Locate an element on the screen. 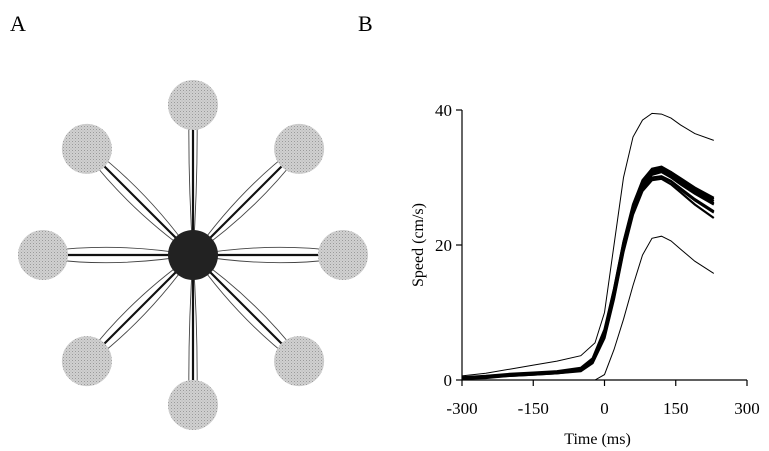 This screenshot has height=451, width=769. panel-label-b: B is located at coordinates (365, 23).